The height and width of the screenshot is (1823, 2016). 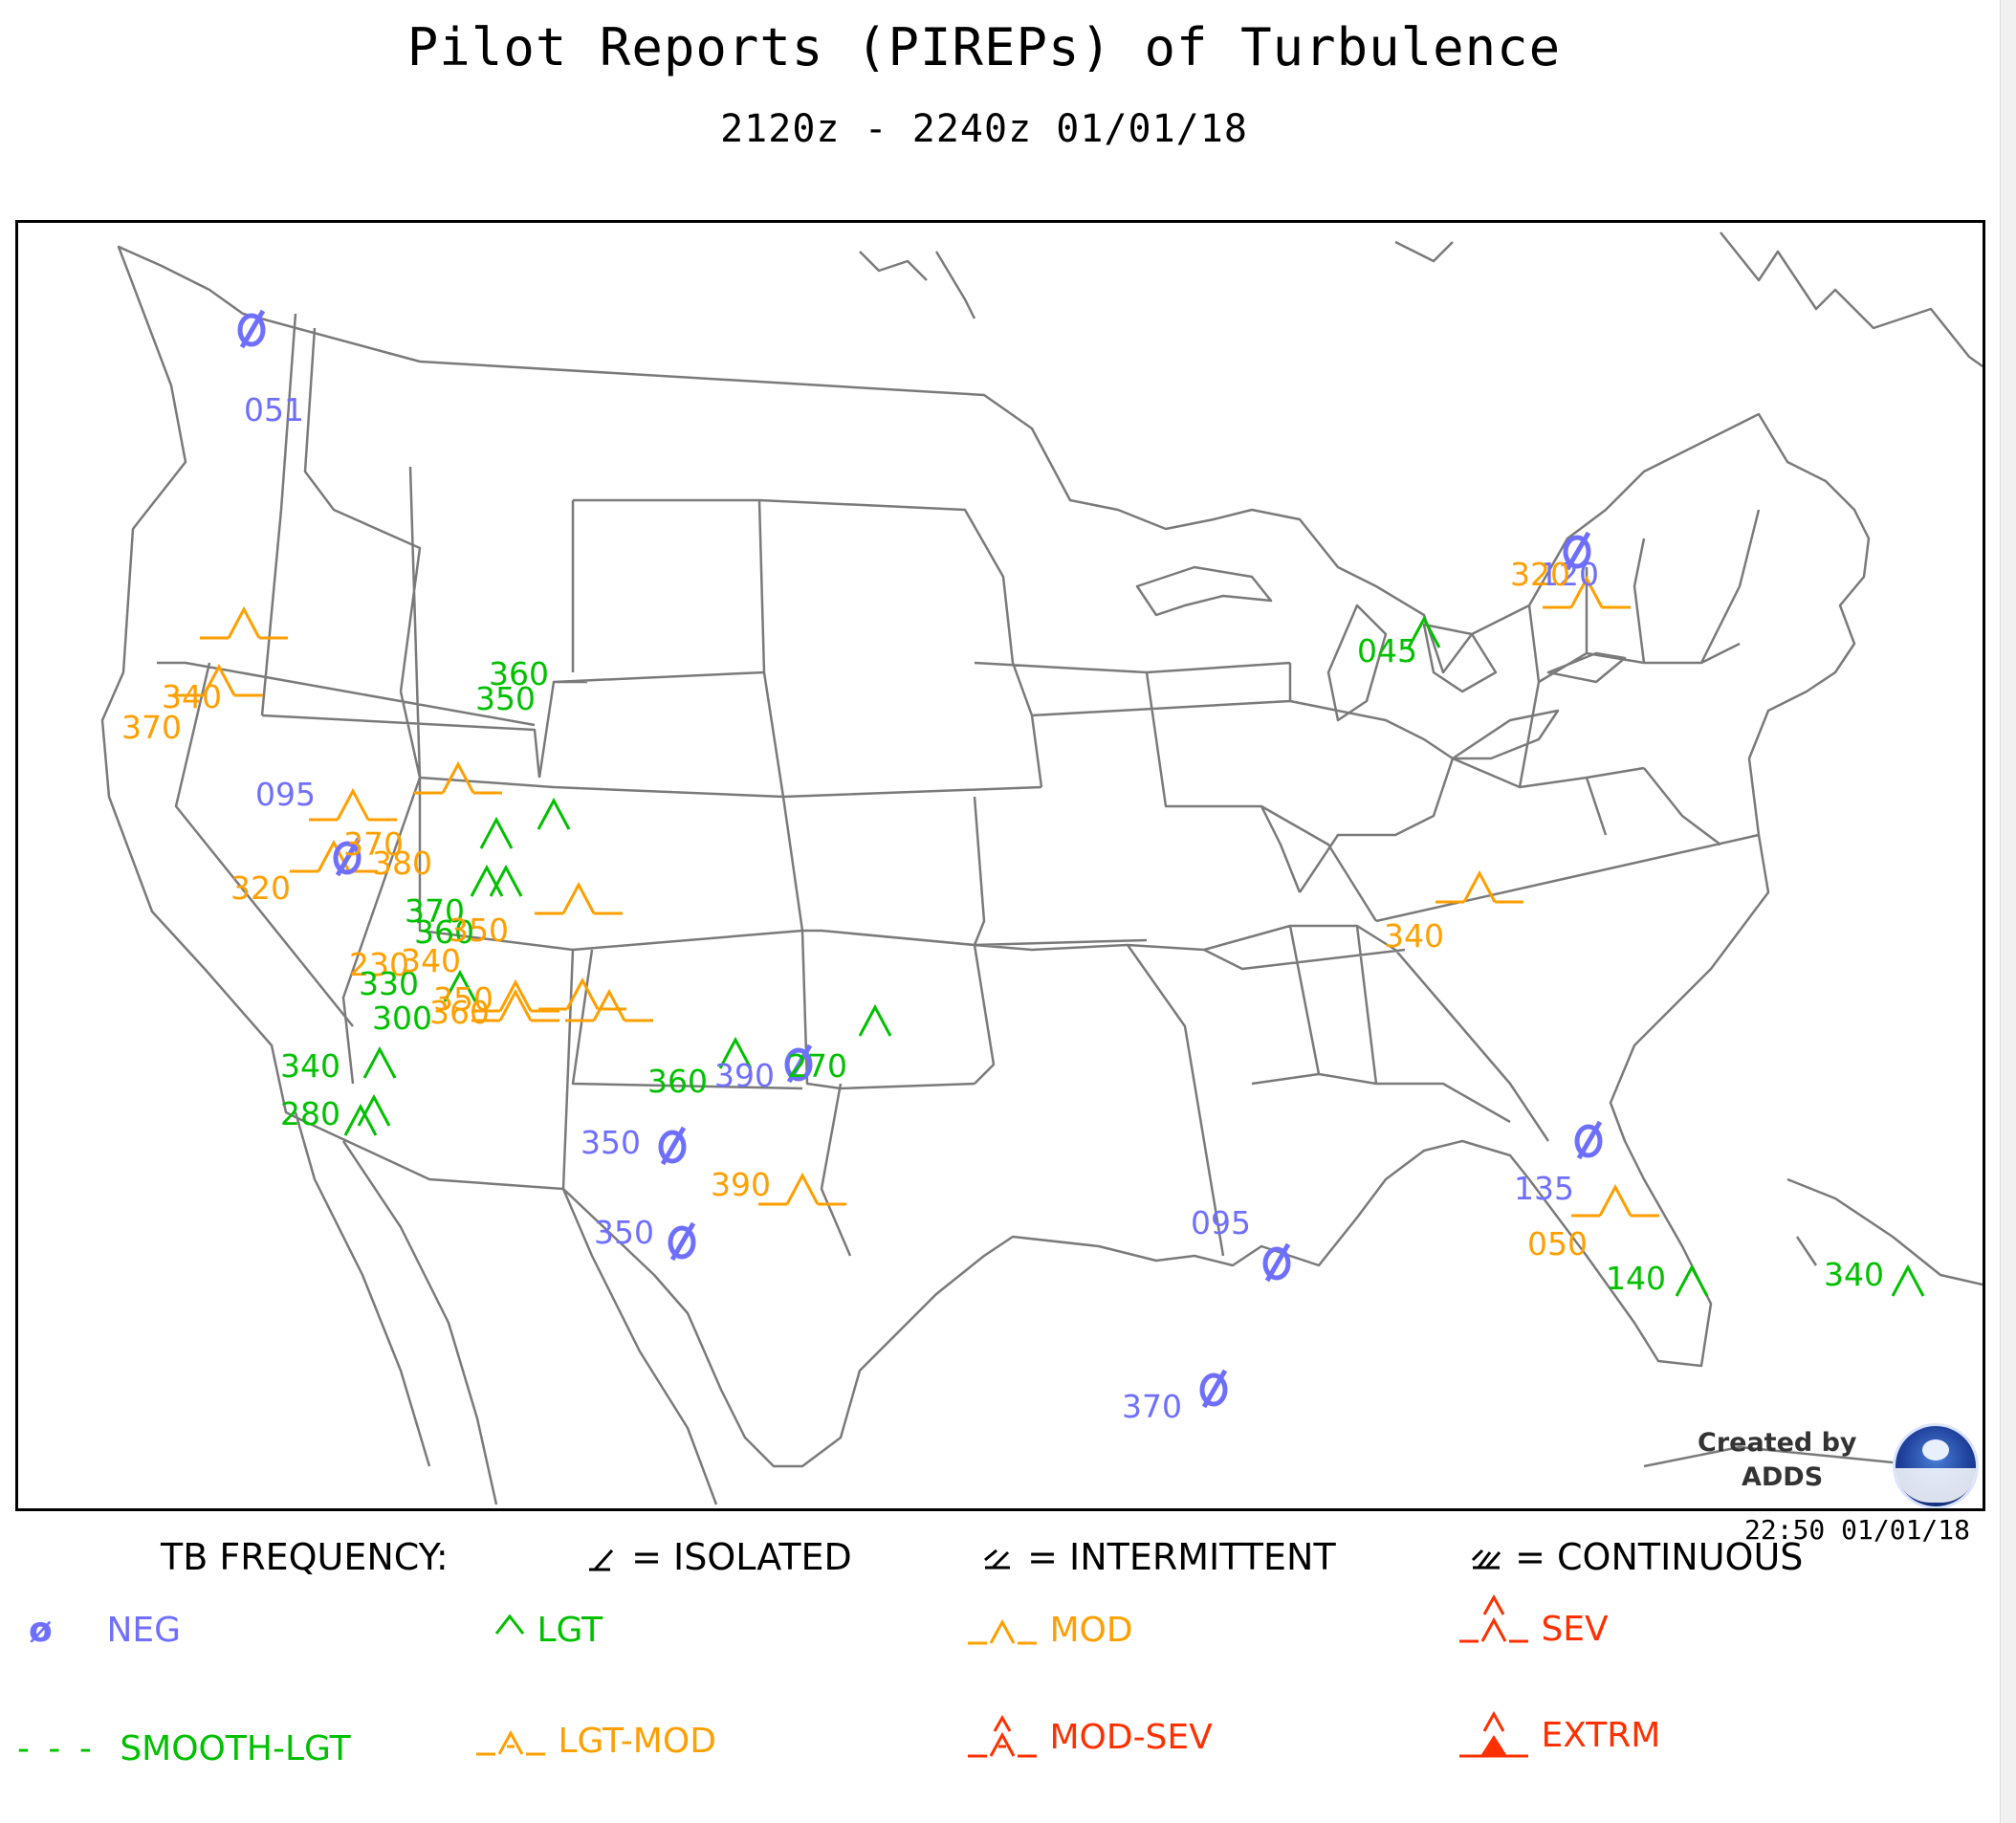 What do you see at coordinates (1493, 1618) in the screenshot?
I see `sev-icon` at bounding box center [1493, 1618].